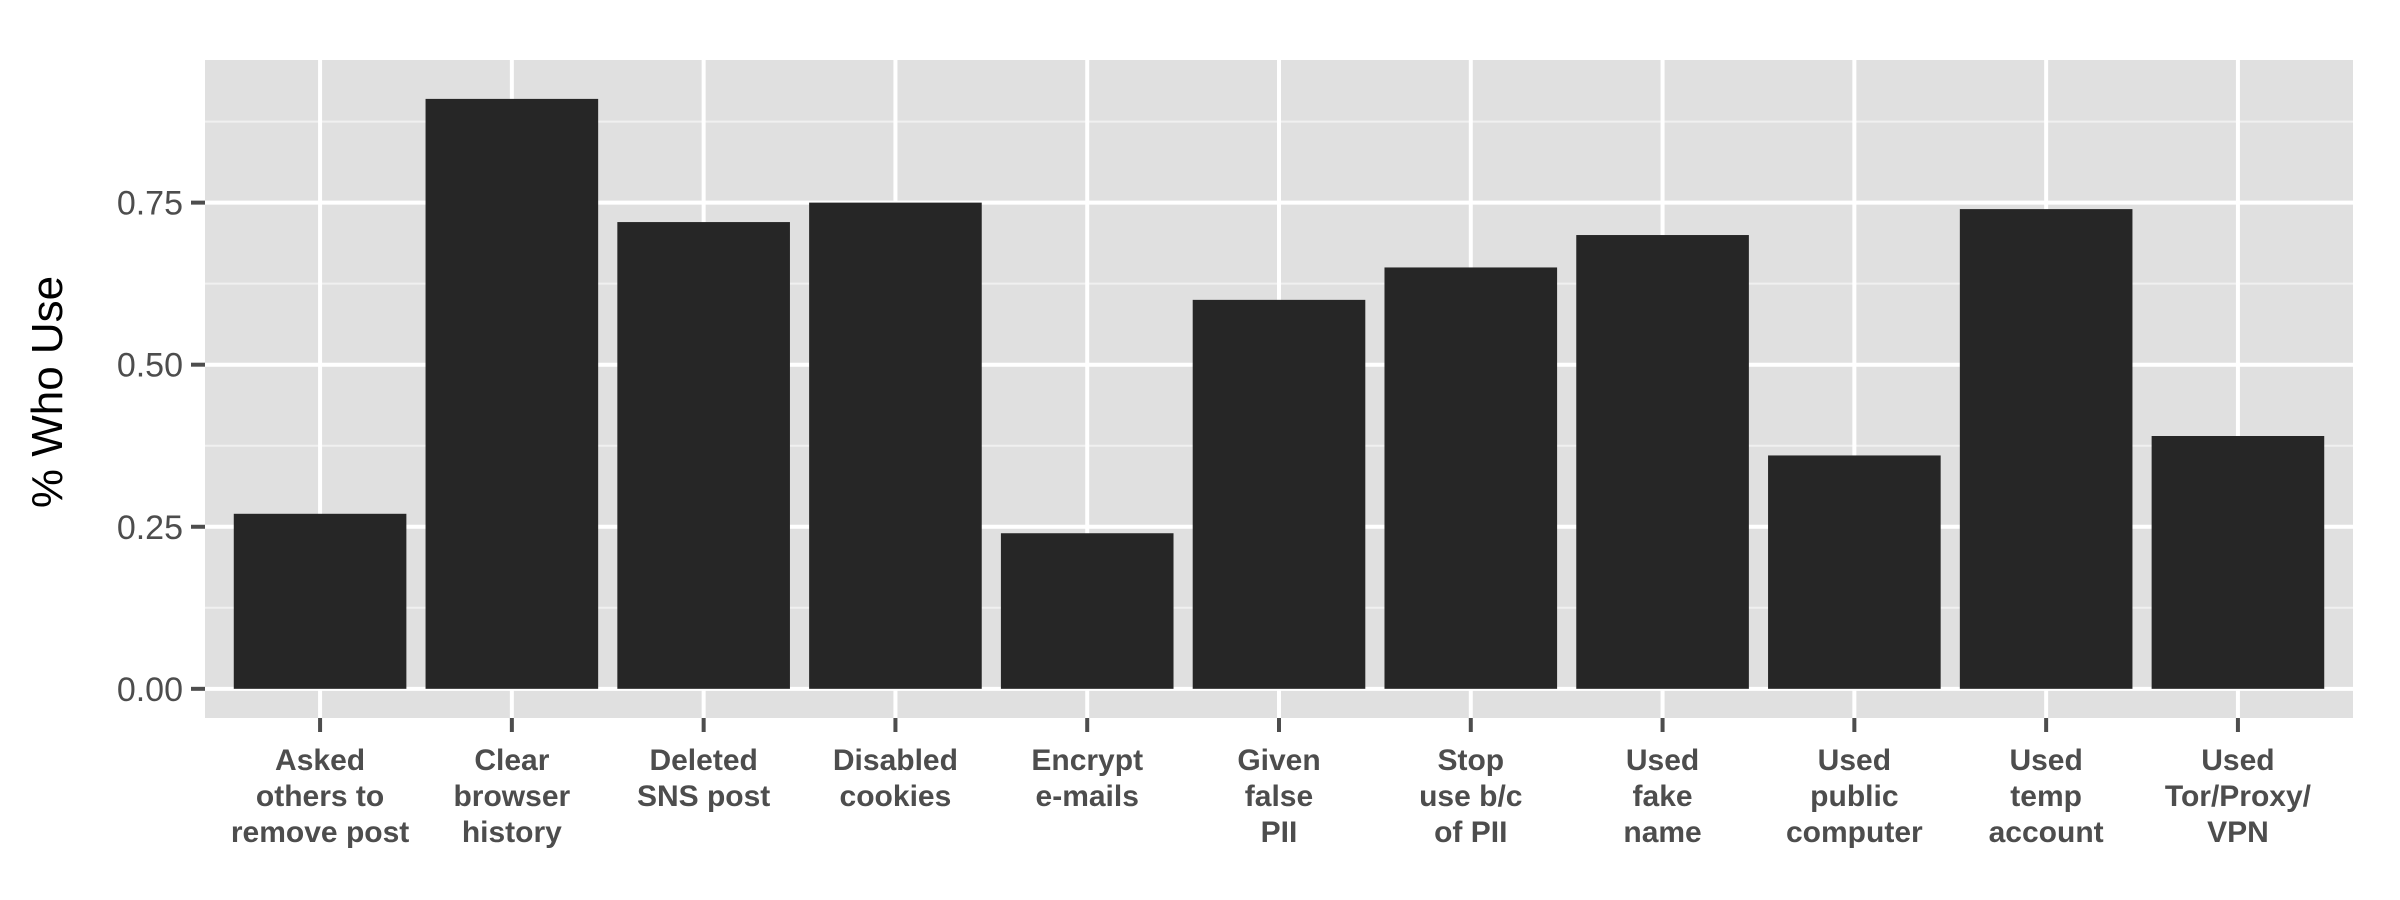  I want to click on y-axis: 0.00 0.25 0.50 0.75, so click(161, 447).